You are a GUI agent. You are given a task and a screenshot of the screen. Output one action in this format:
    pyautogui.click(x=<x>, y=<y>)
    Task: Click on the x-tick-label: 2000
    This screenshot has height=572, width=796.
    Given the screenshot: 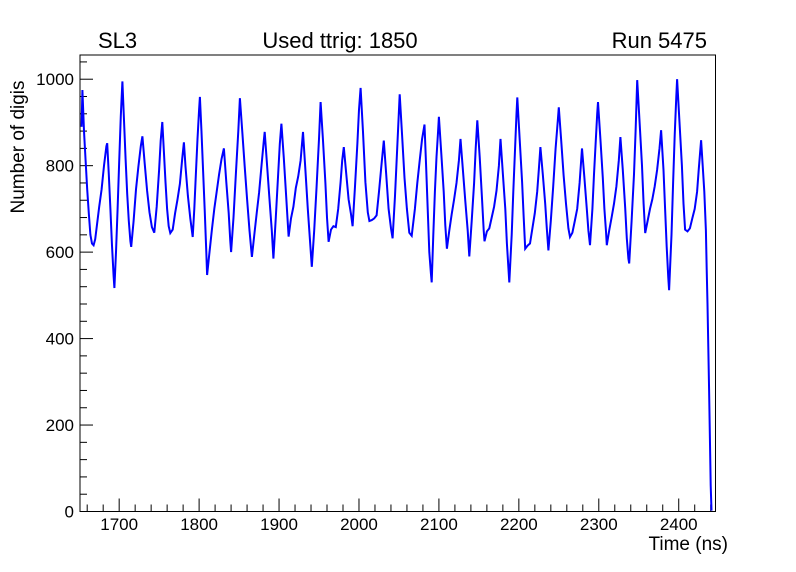 What is the action you would take?
    pyautogui.click(x=359, y=524)
    